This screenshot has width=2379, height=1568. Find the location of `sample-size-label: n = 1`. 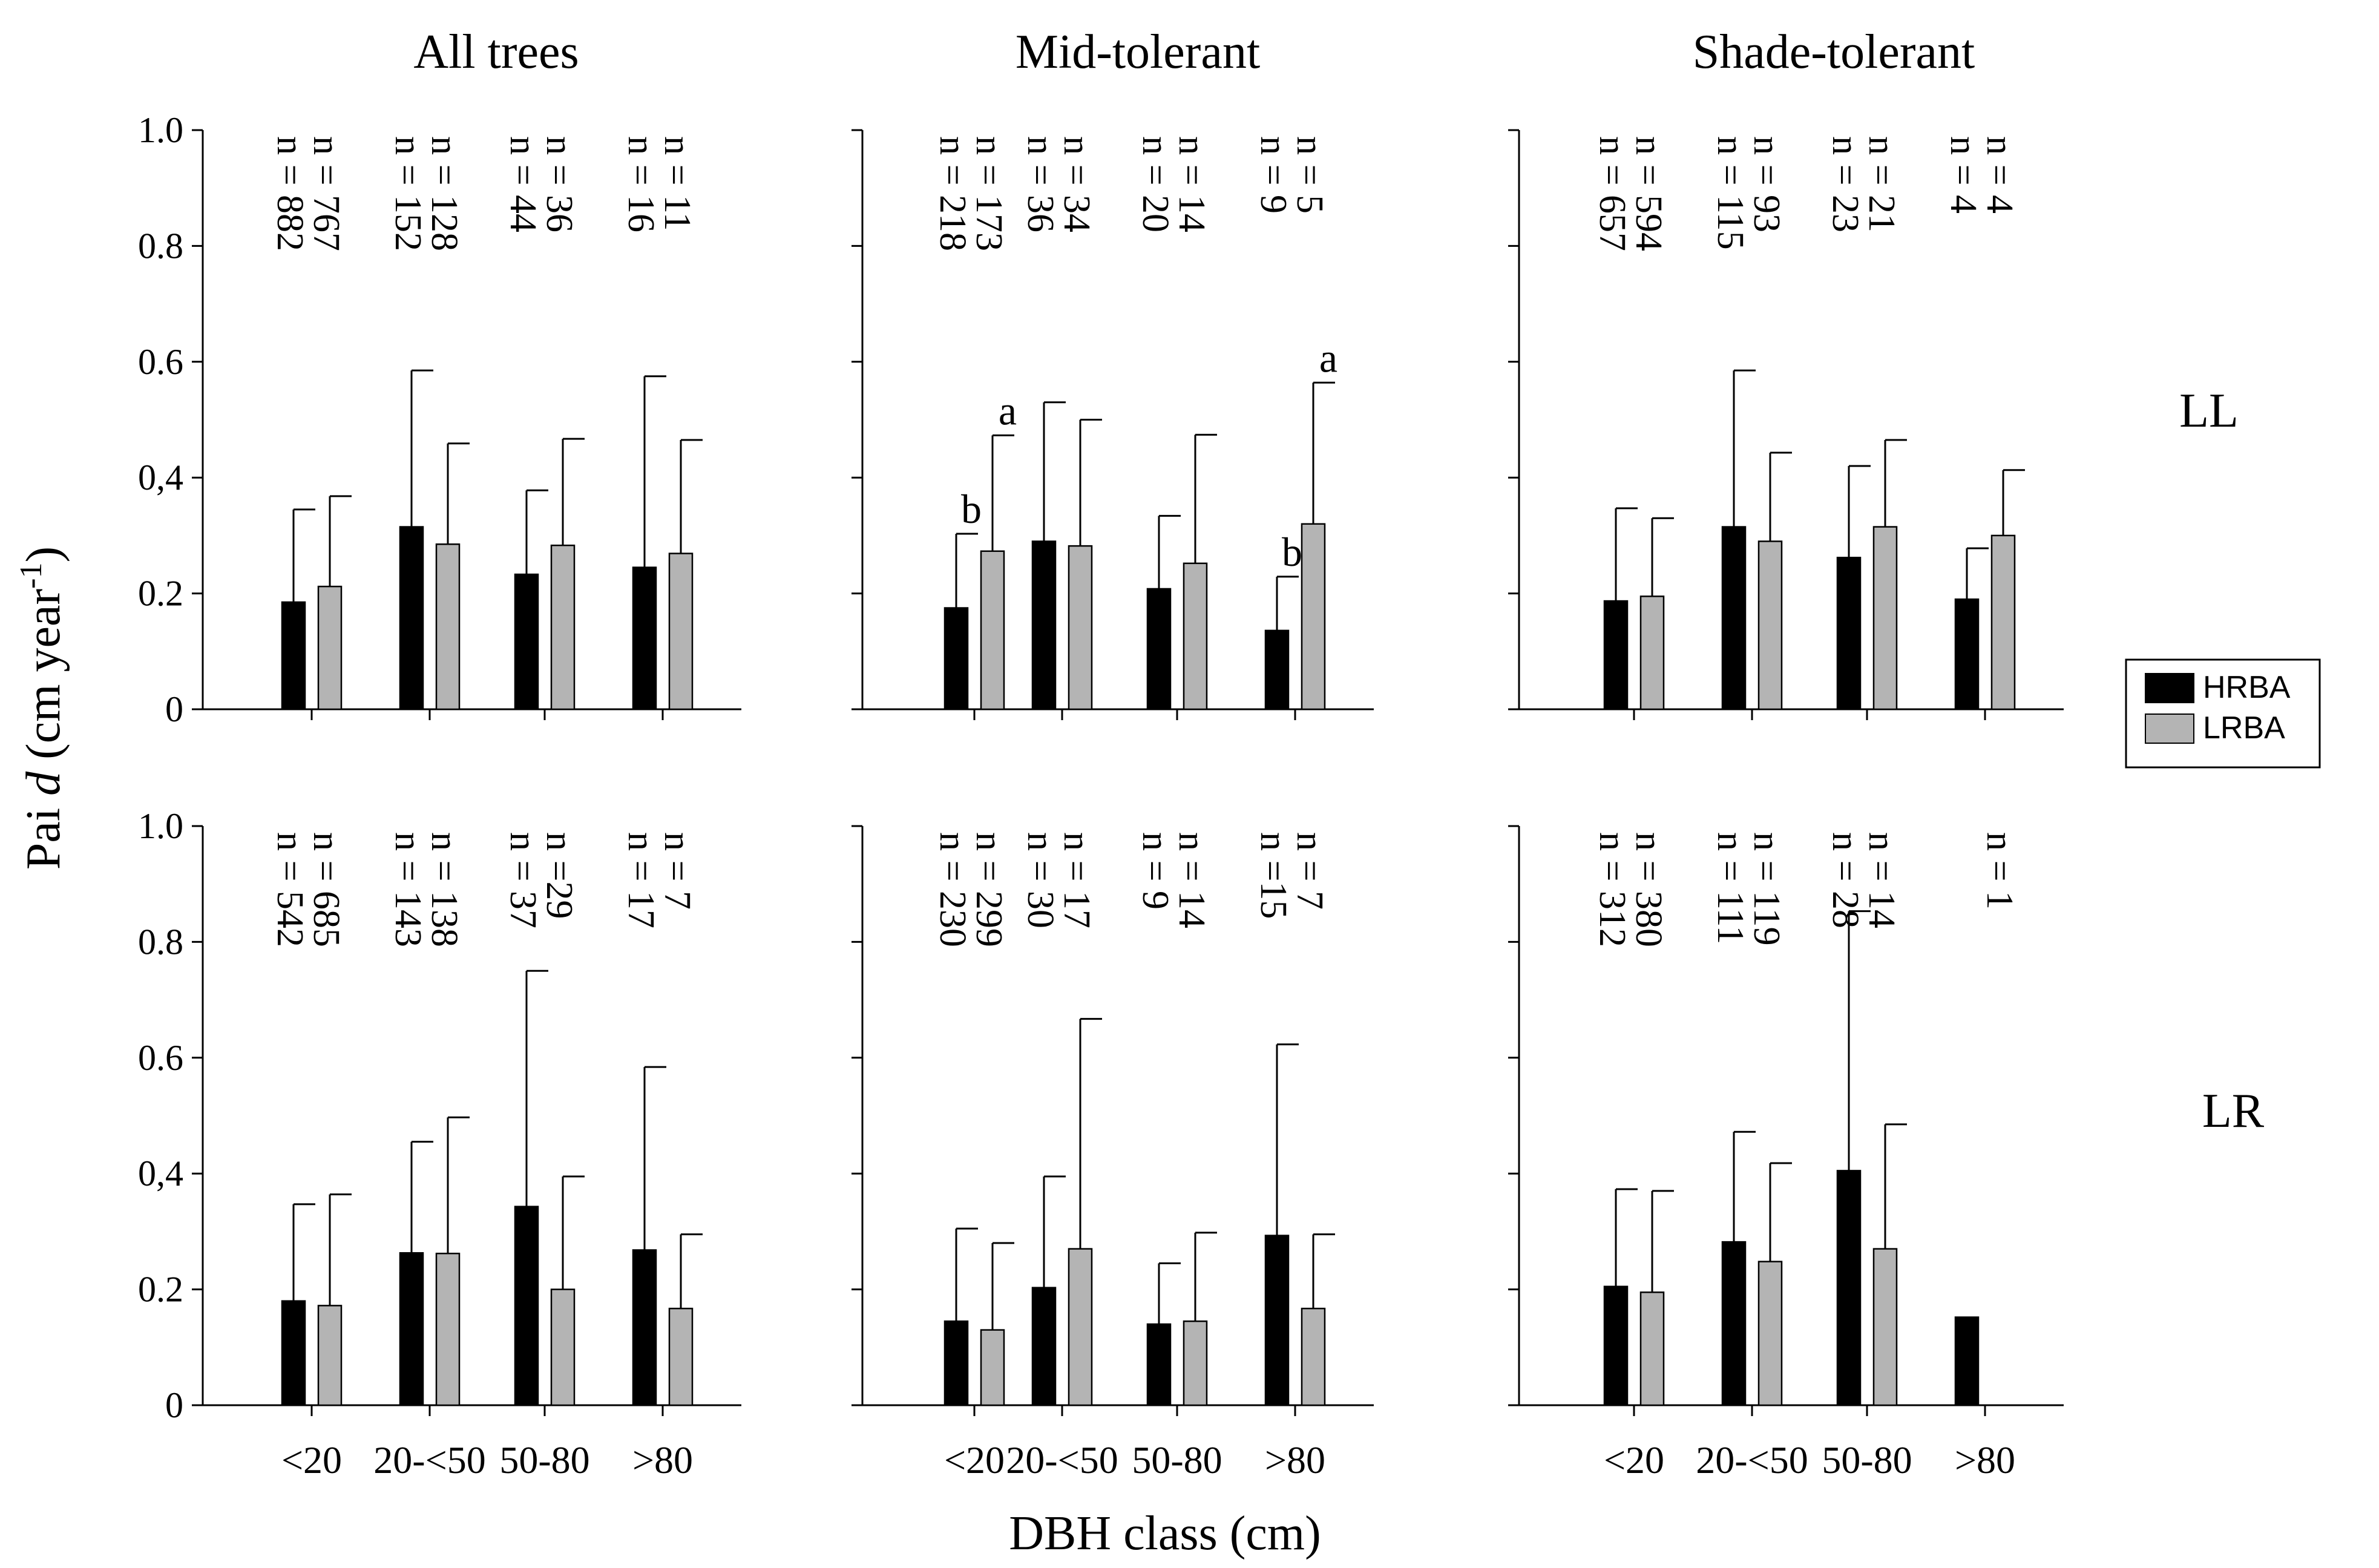

sample-size-label: n = 1 is located at coordinates (1999, 871).